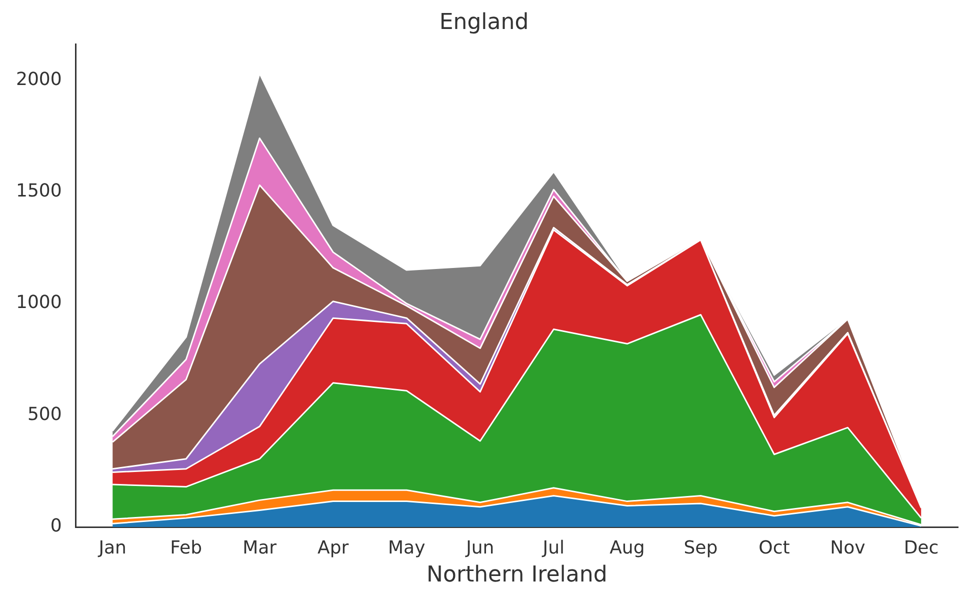 Image resolution: width=963 pixels, height=593 pixels. Describe the element at coordinates (484, 22) in the screenshot. I see `chart-title: England` at that location.